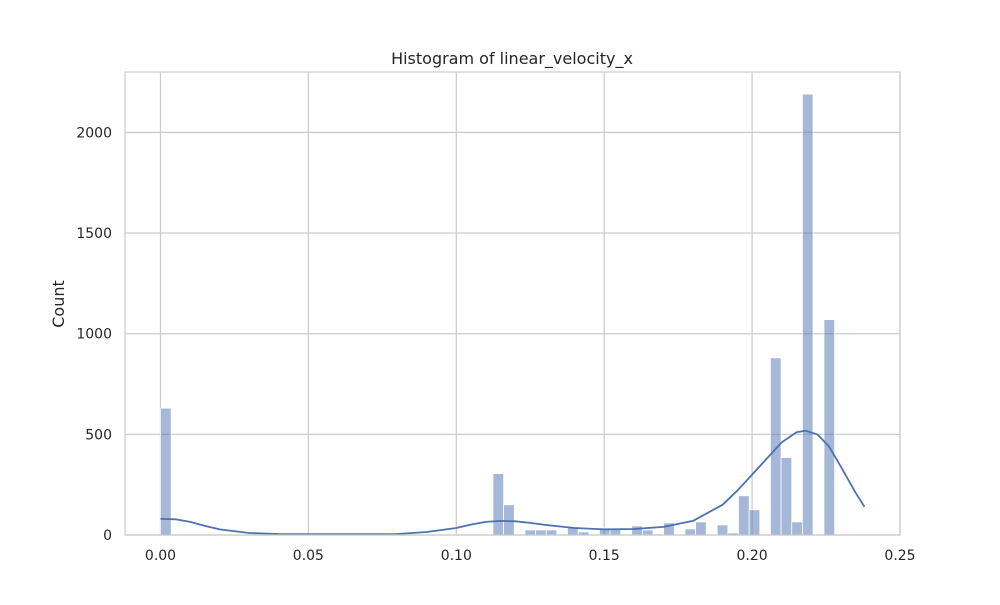 The image size is (1000, 605). I want to click on x-tick-label: 0.10, so click(456, 556).